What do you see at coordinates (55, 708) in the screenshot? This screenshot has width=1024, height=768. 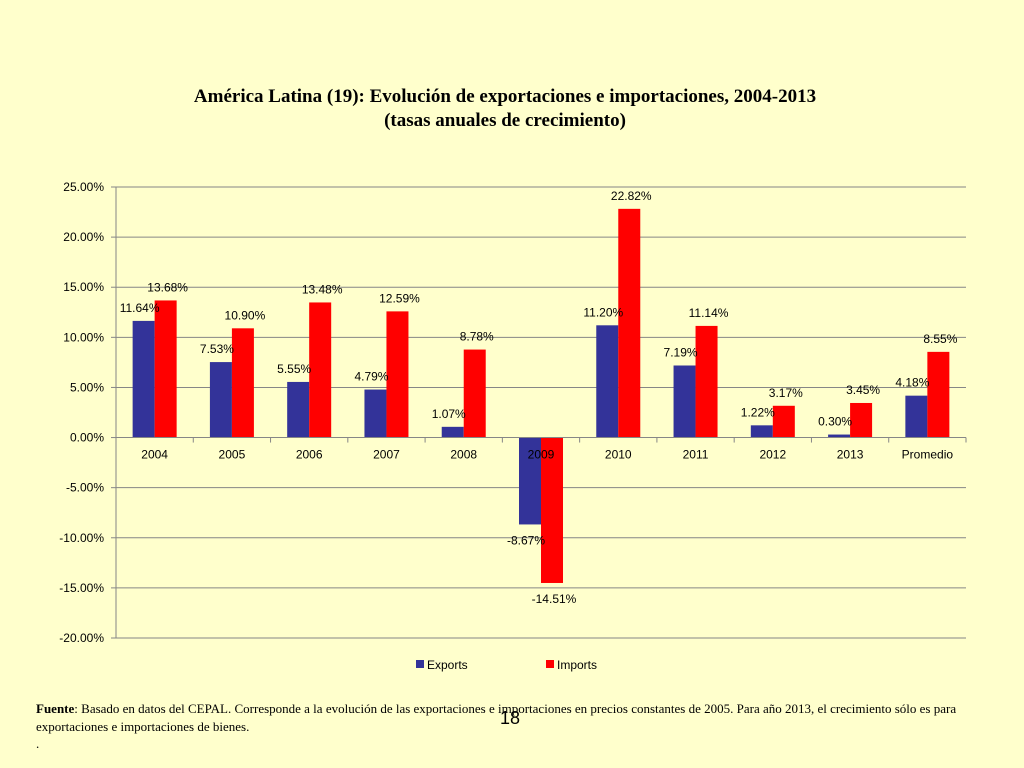 I see `footnote-label: Fuente` at bounding box center [55, 708].